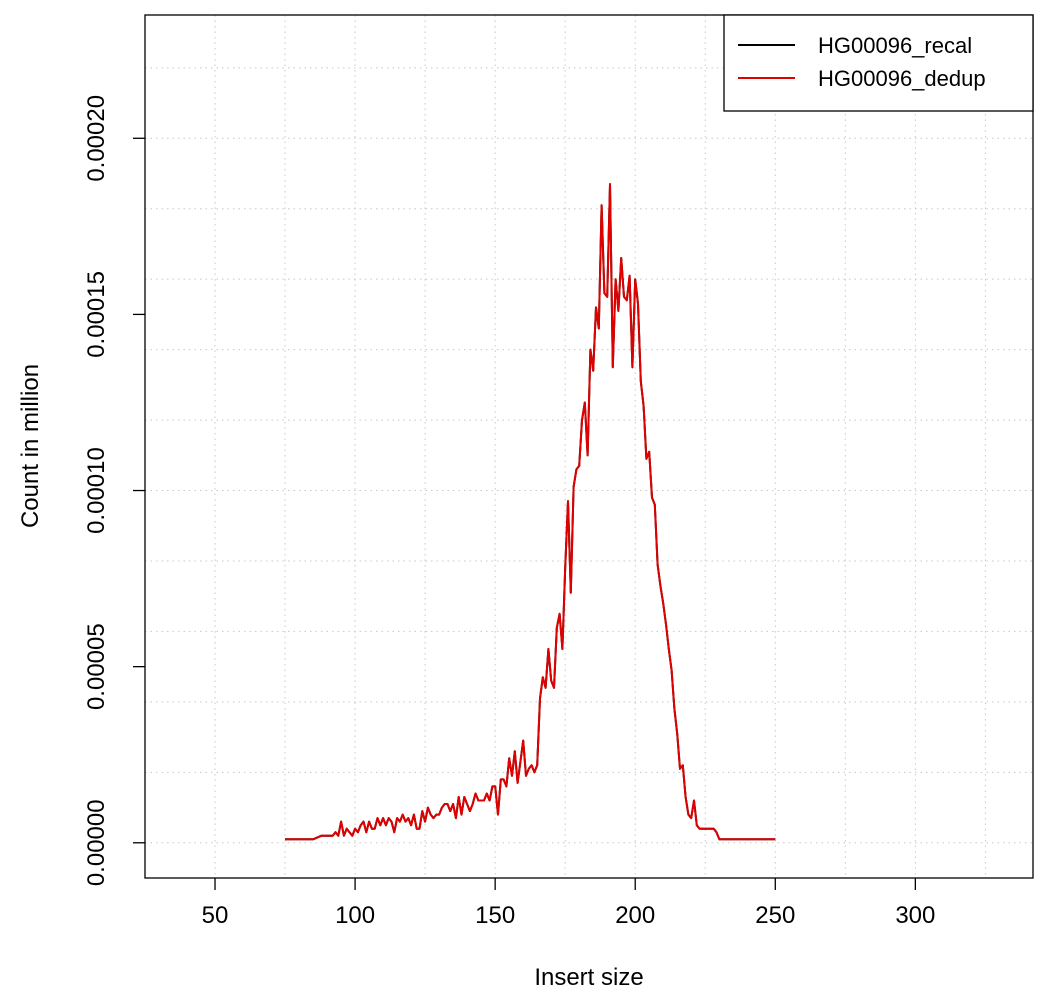 This screenshot has height=1003, width=1038. I want to click on legend: HG00096_recal HG00096_dedup, so click(878, 63).